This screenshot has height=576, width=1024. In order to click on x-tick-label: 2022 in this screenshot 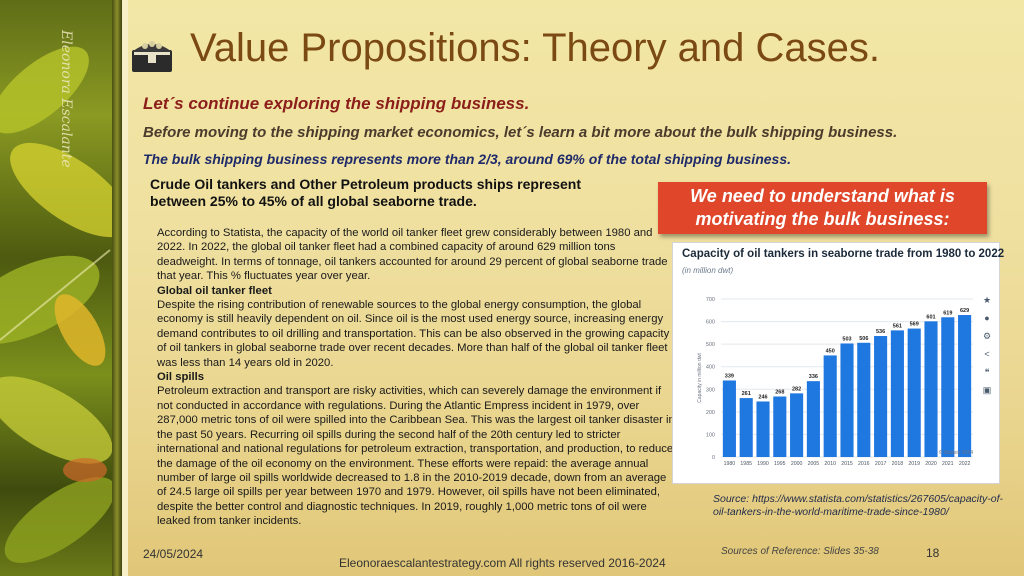, I will do `click(965, 464)`.